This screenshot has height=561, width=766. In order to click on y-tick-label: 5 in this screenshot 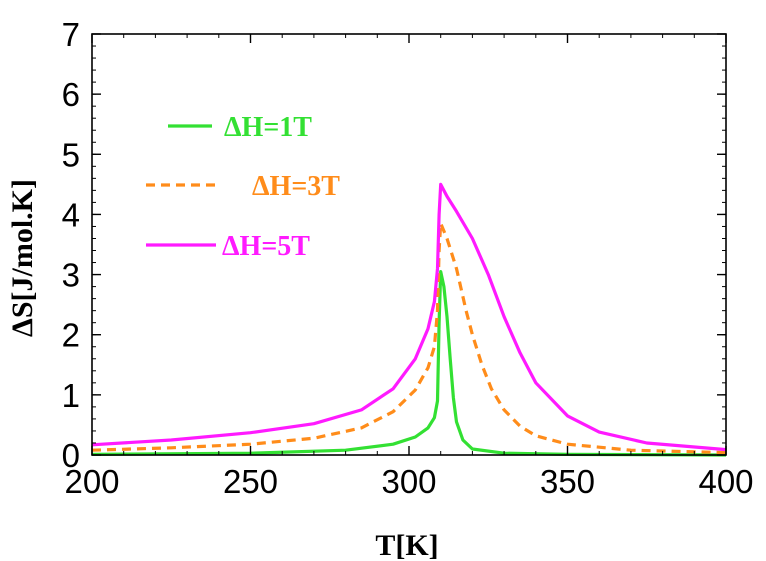, I will do `click(71, 154)`.